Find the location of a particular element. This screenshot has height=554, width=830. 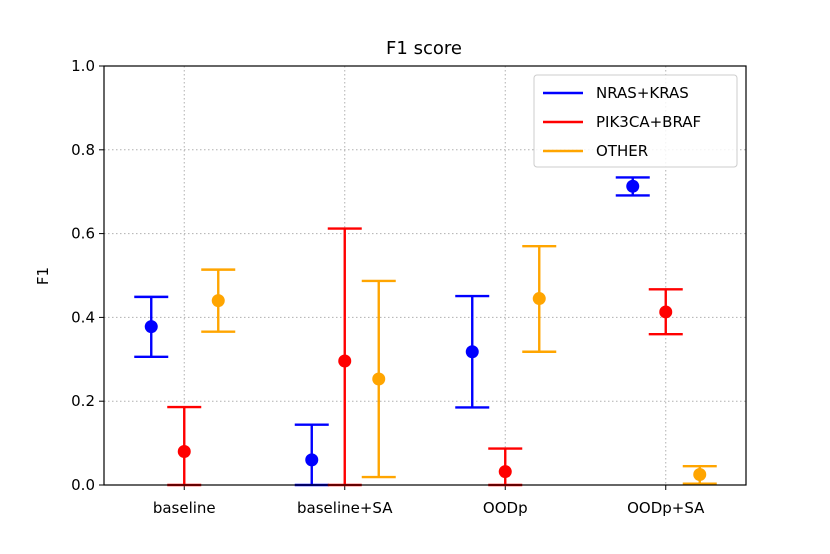

y-tick-label: 0.0 is located at coordinates (83, 485).